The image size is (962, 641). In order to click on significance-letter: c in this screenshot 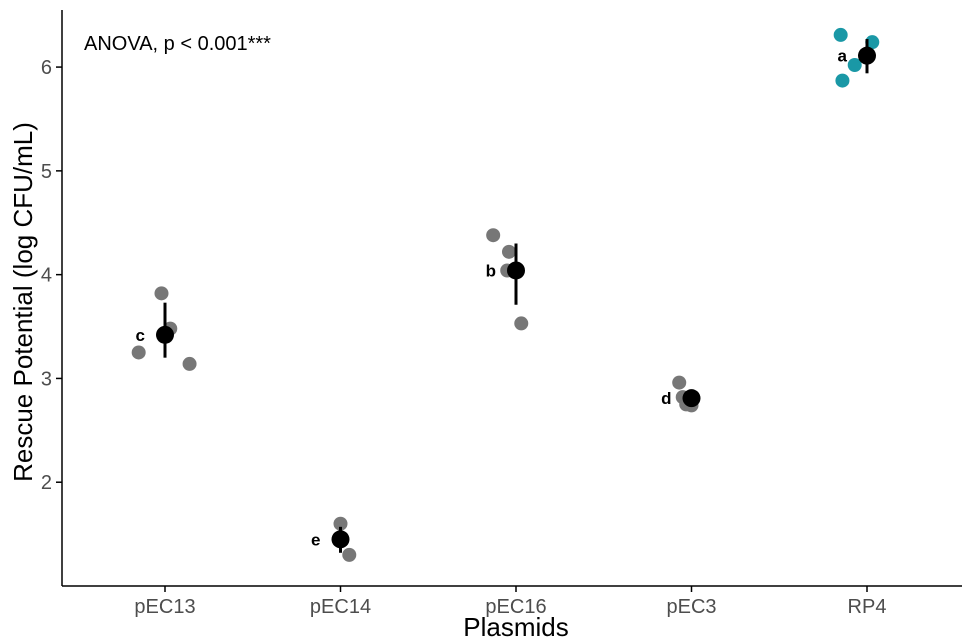, I will do `click(140, 335)`.